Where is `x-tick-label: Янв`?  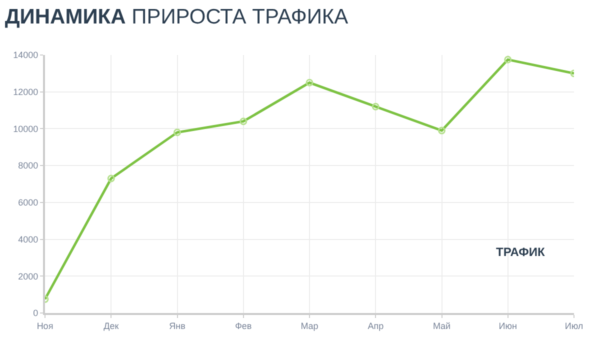 x-tick-label: Янв is located at coordinates (177, 325).